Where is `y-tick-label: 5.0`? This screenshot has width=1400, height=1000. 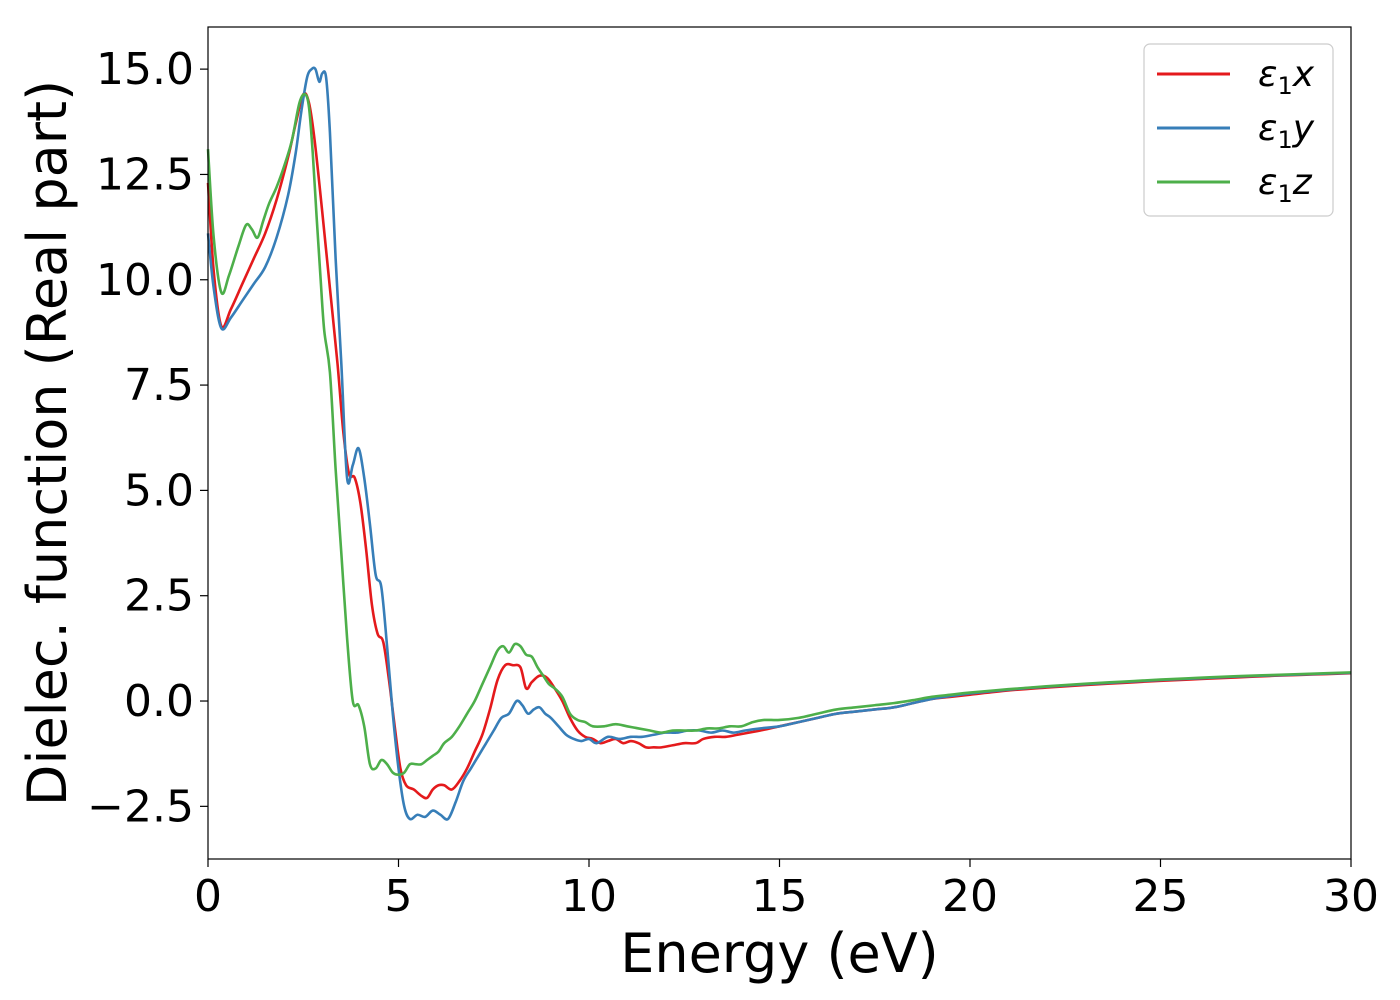 y-tick-label: 5.0 is located at coordinates (159, 490).